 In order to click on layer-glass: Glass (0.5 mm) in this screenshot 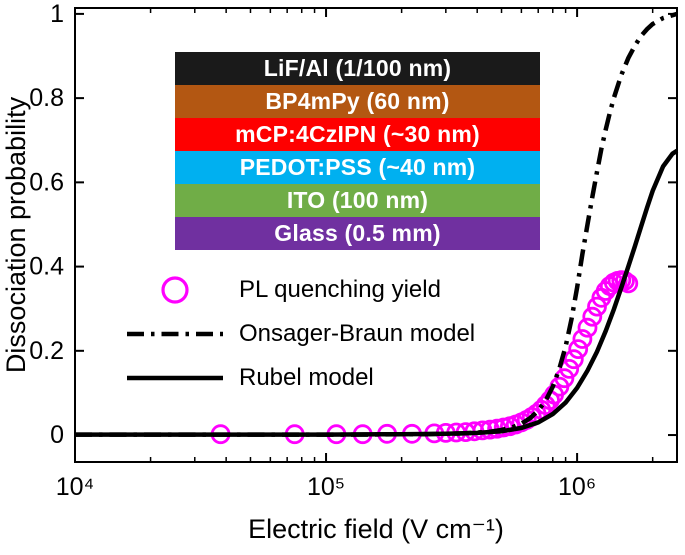, I will do `click(357, 233)`.